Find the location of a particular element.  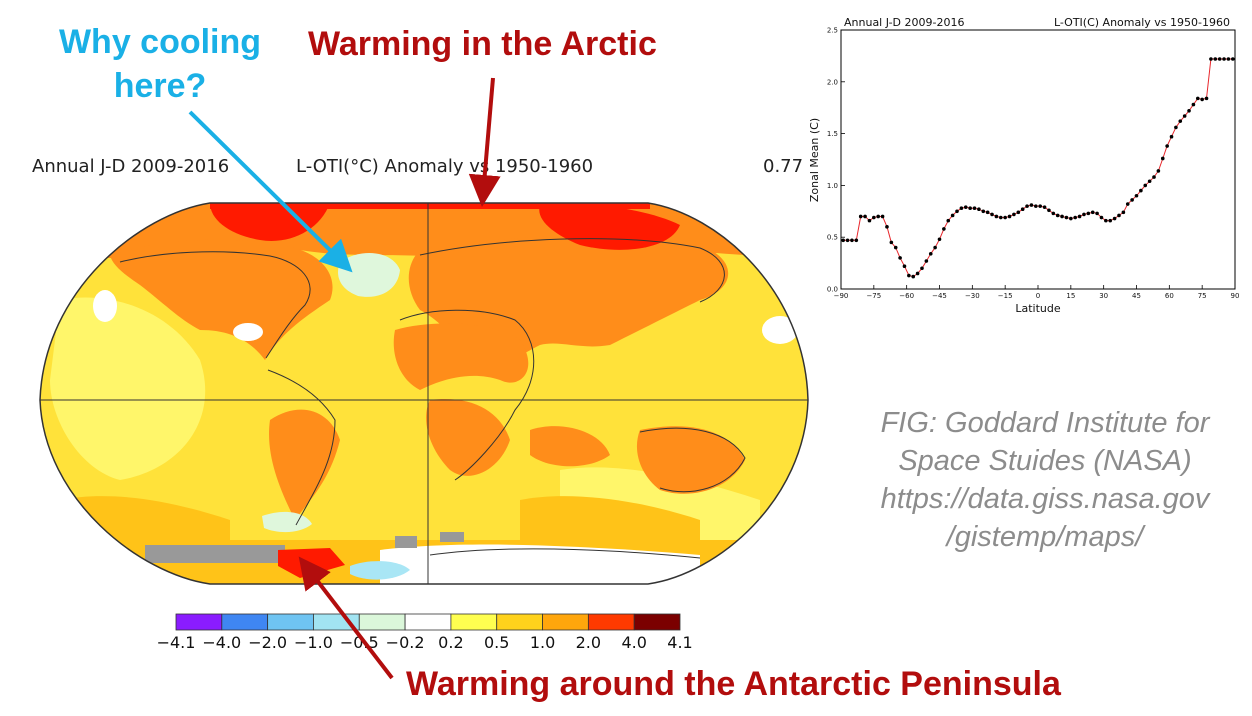

arctic-red-top-strip is located at coordinates (430, 206).